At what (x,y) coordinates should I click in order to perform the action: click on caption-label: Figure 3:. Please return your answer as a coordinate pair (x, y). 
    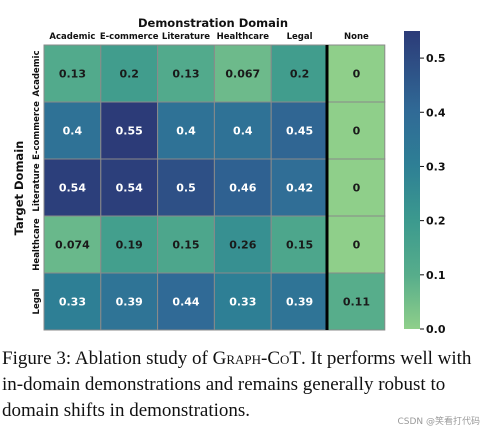
    Looking at the image, I should click on (37, 358).